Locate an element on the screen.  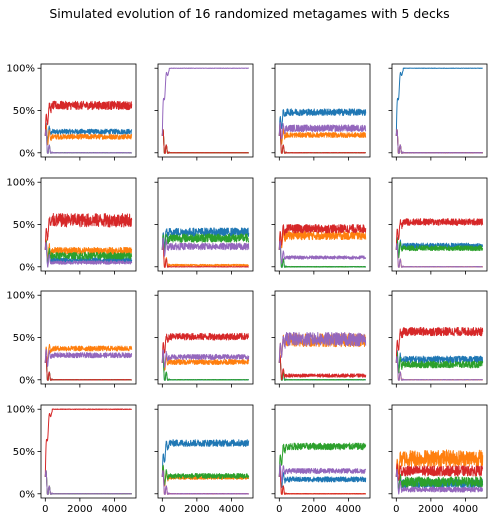
subplot-2-1: 0% 50% 100% is located at coordinates (71, 226).